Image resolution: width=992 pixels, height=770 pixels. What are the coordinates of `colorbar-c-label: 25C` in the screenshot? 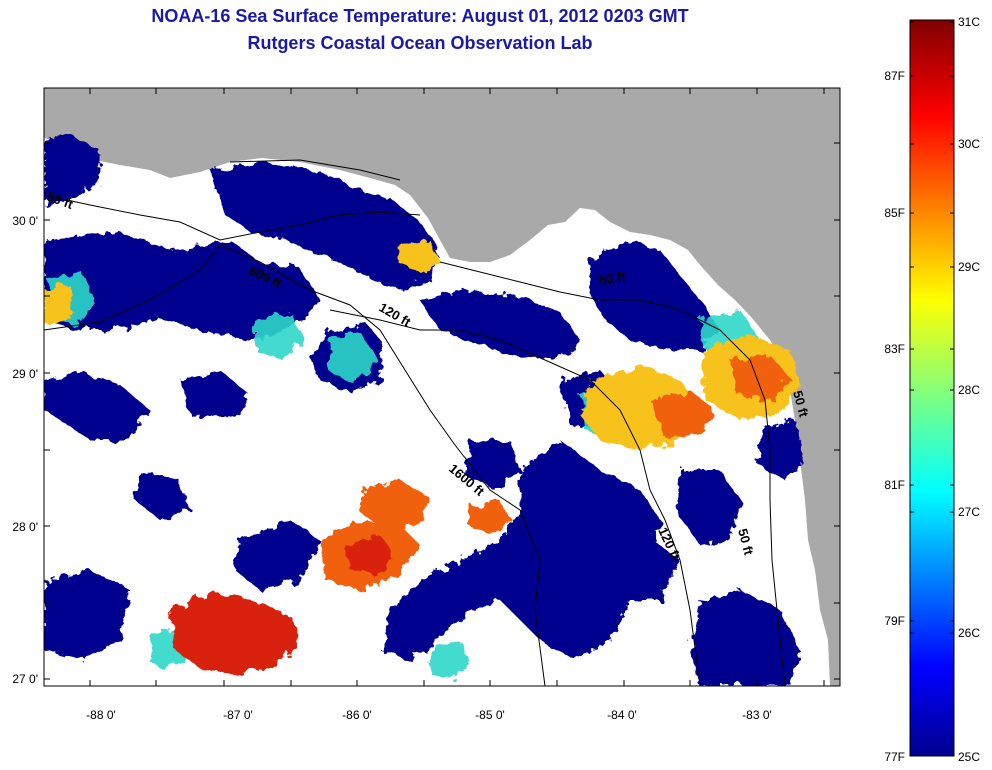 It's located at (969, 757).